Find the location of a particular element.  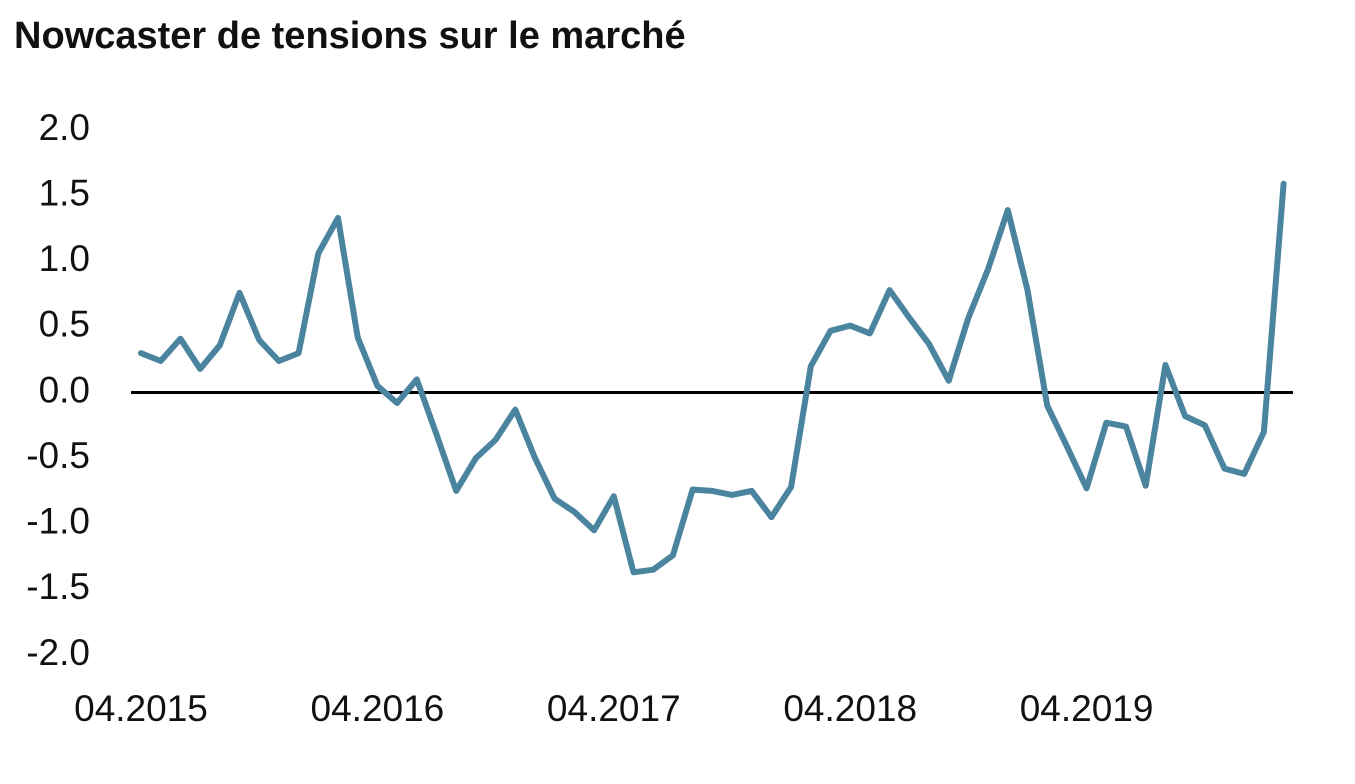

x-tick-label: 04.2018 is located at coordinates (850, 708).